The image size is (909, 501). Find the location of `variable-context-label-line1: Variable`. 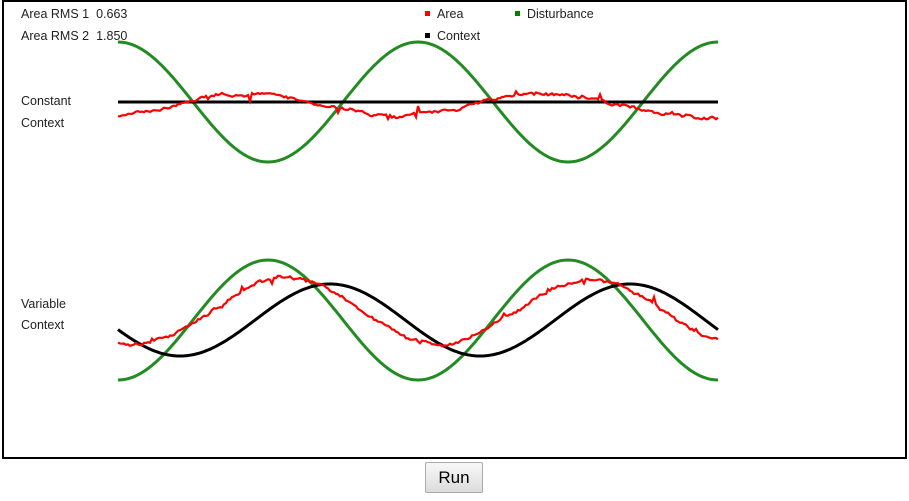

variable-context-label-line1: Variable is located at coordinates (43, 304).